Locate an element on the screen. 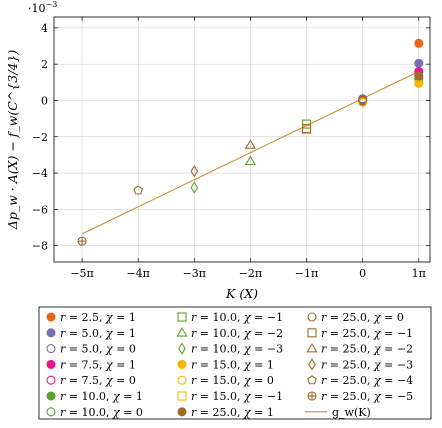 The width and height of the screenshot is (442, 428). legend-label: r = 25.0, χ = −2 is located at coordinates (367, 349).